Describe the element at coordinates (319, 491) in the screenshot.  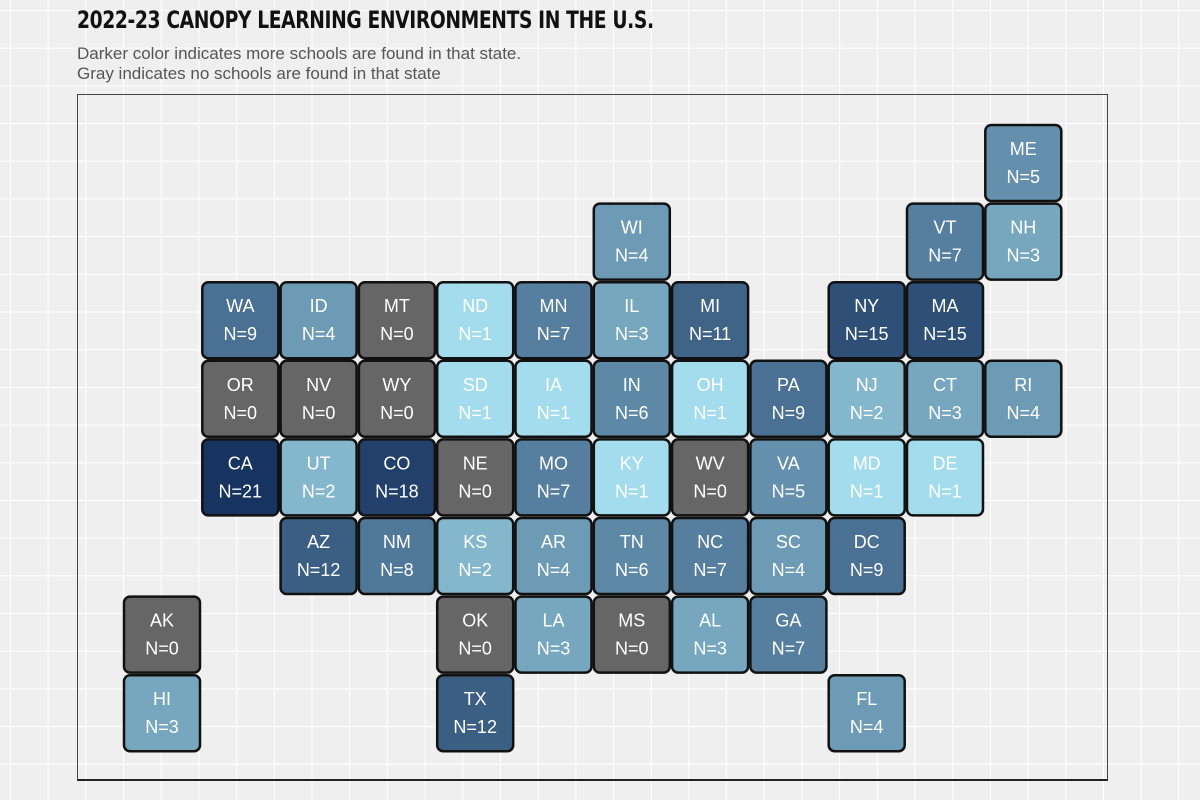
I see `state-count-label: N=2` at that location.